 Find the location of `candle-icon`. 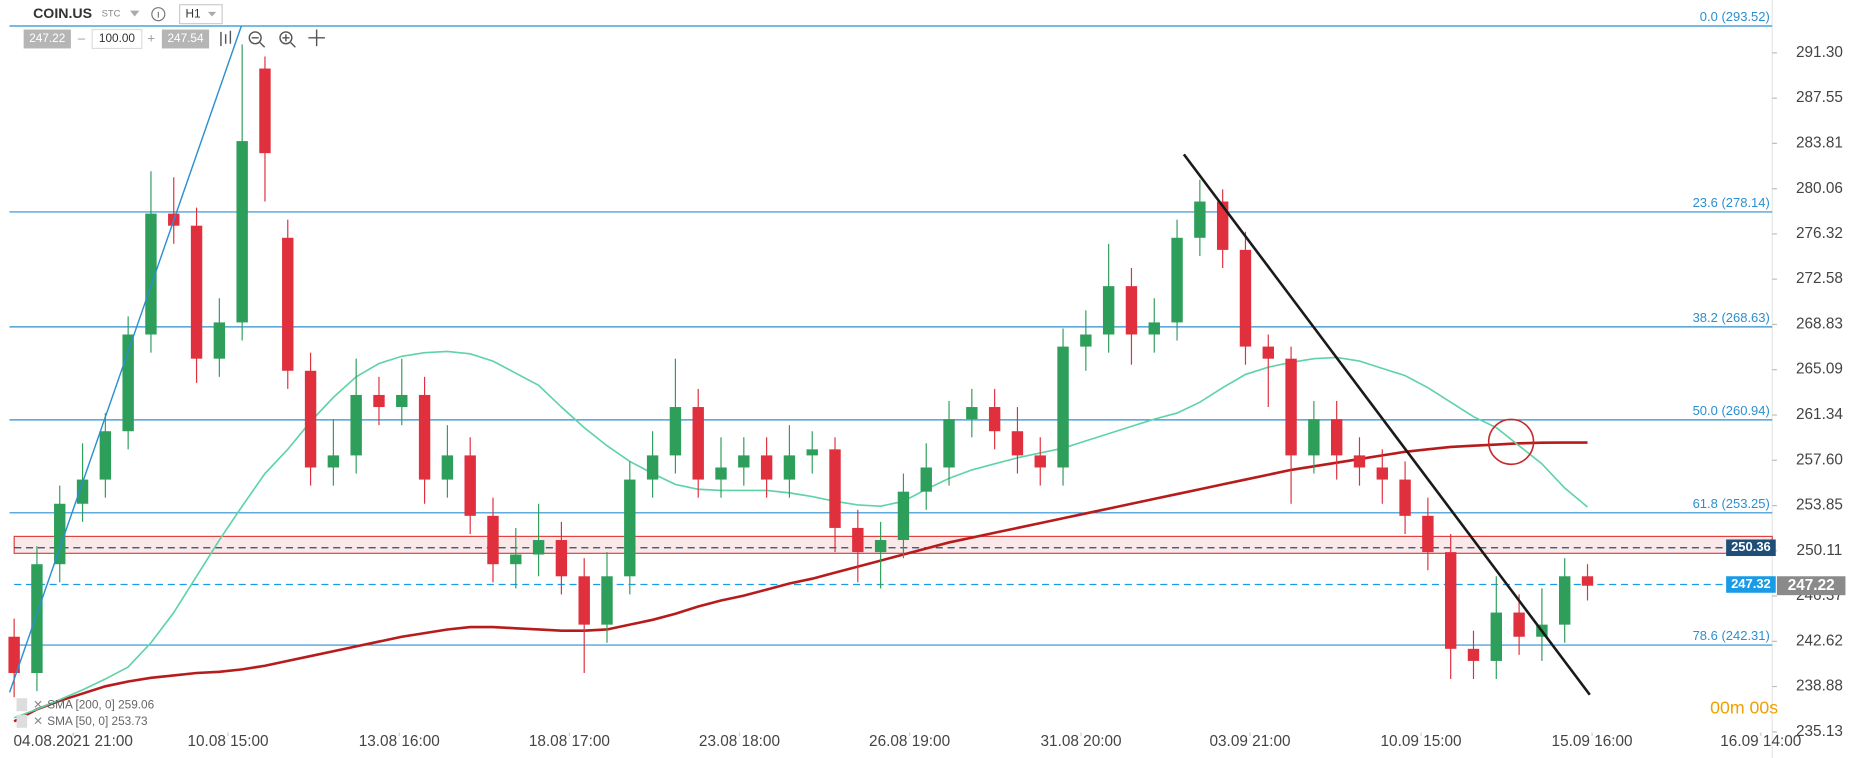

candle-icon is located at coordinates (226, 38).